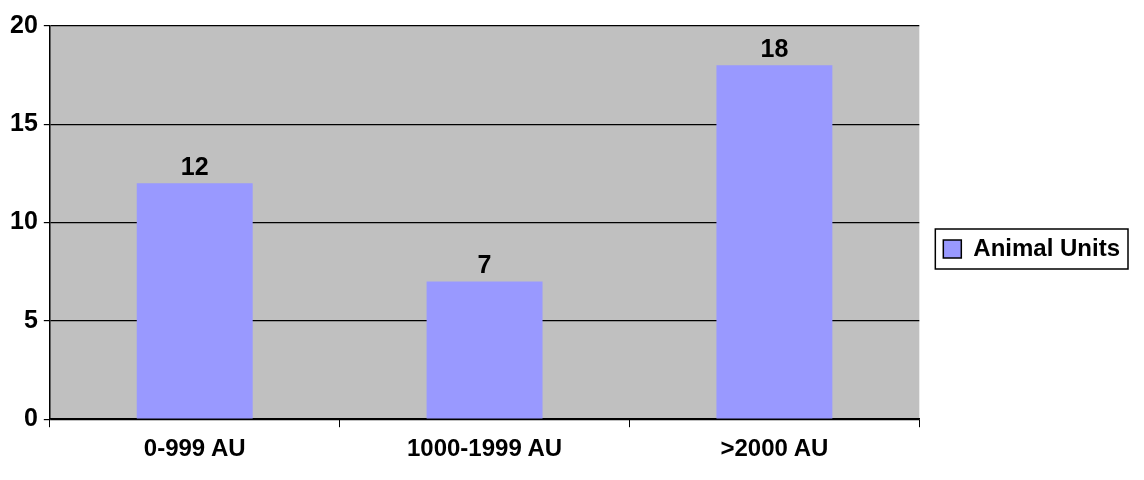  Describe the element at coordinates (24, 220) in the screenshot. I see `y-tick-label: 10` at that location.